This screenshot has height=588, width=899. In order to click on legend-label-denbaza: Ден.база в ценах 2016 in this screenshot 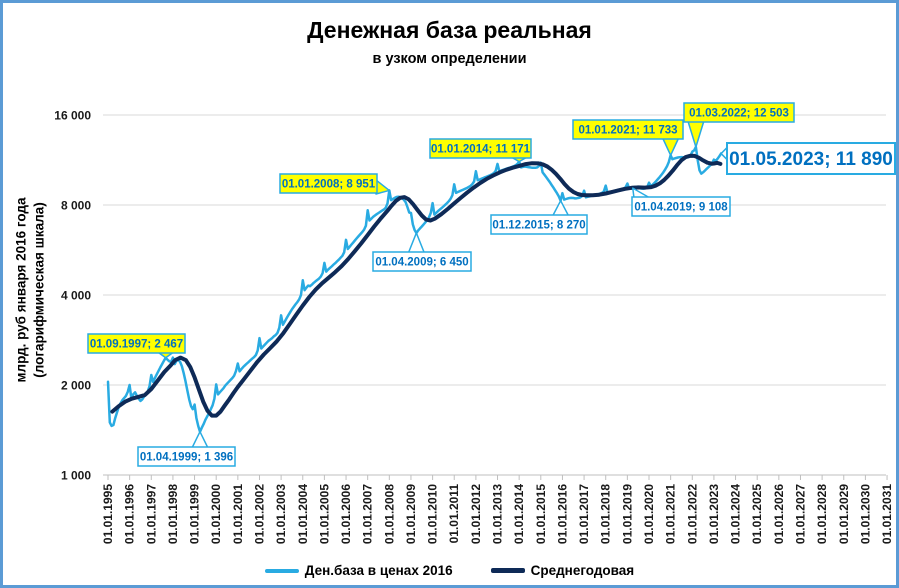, I will do `click(378, 570)`.